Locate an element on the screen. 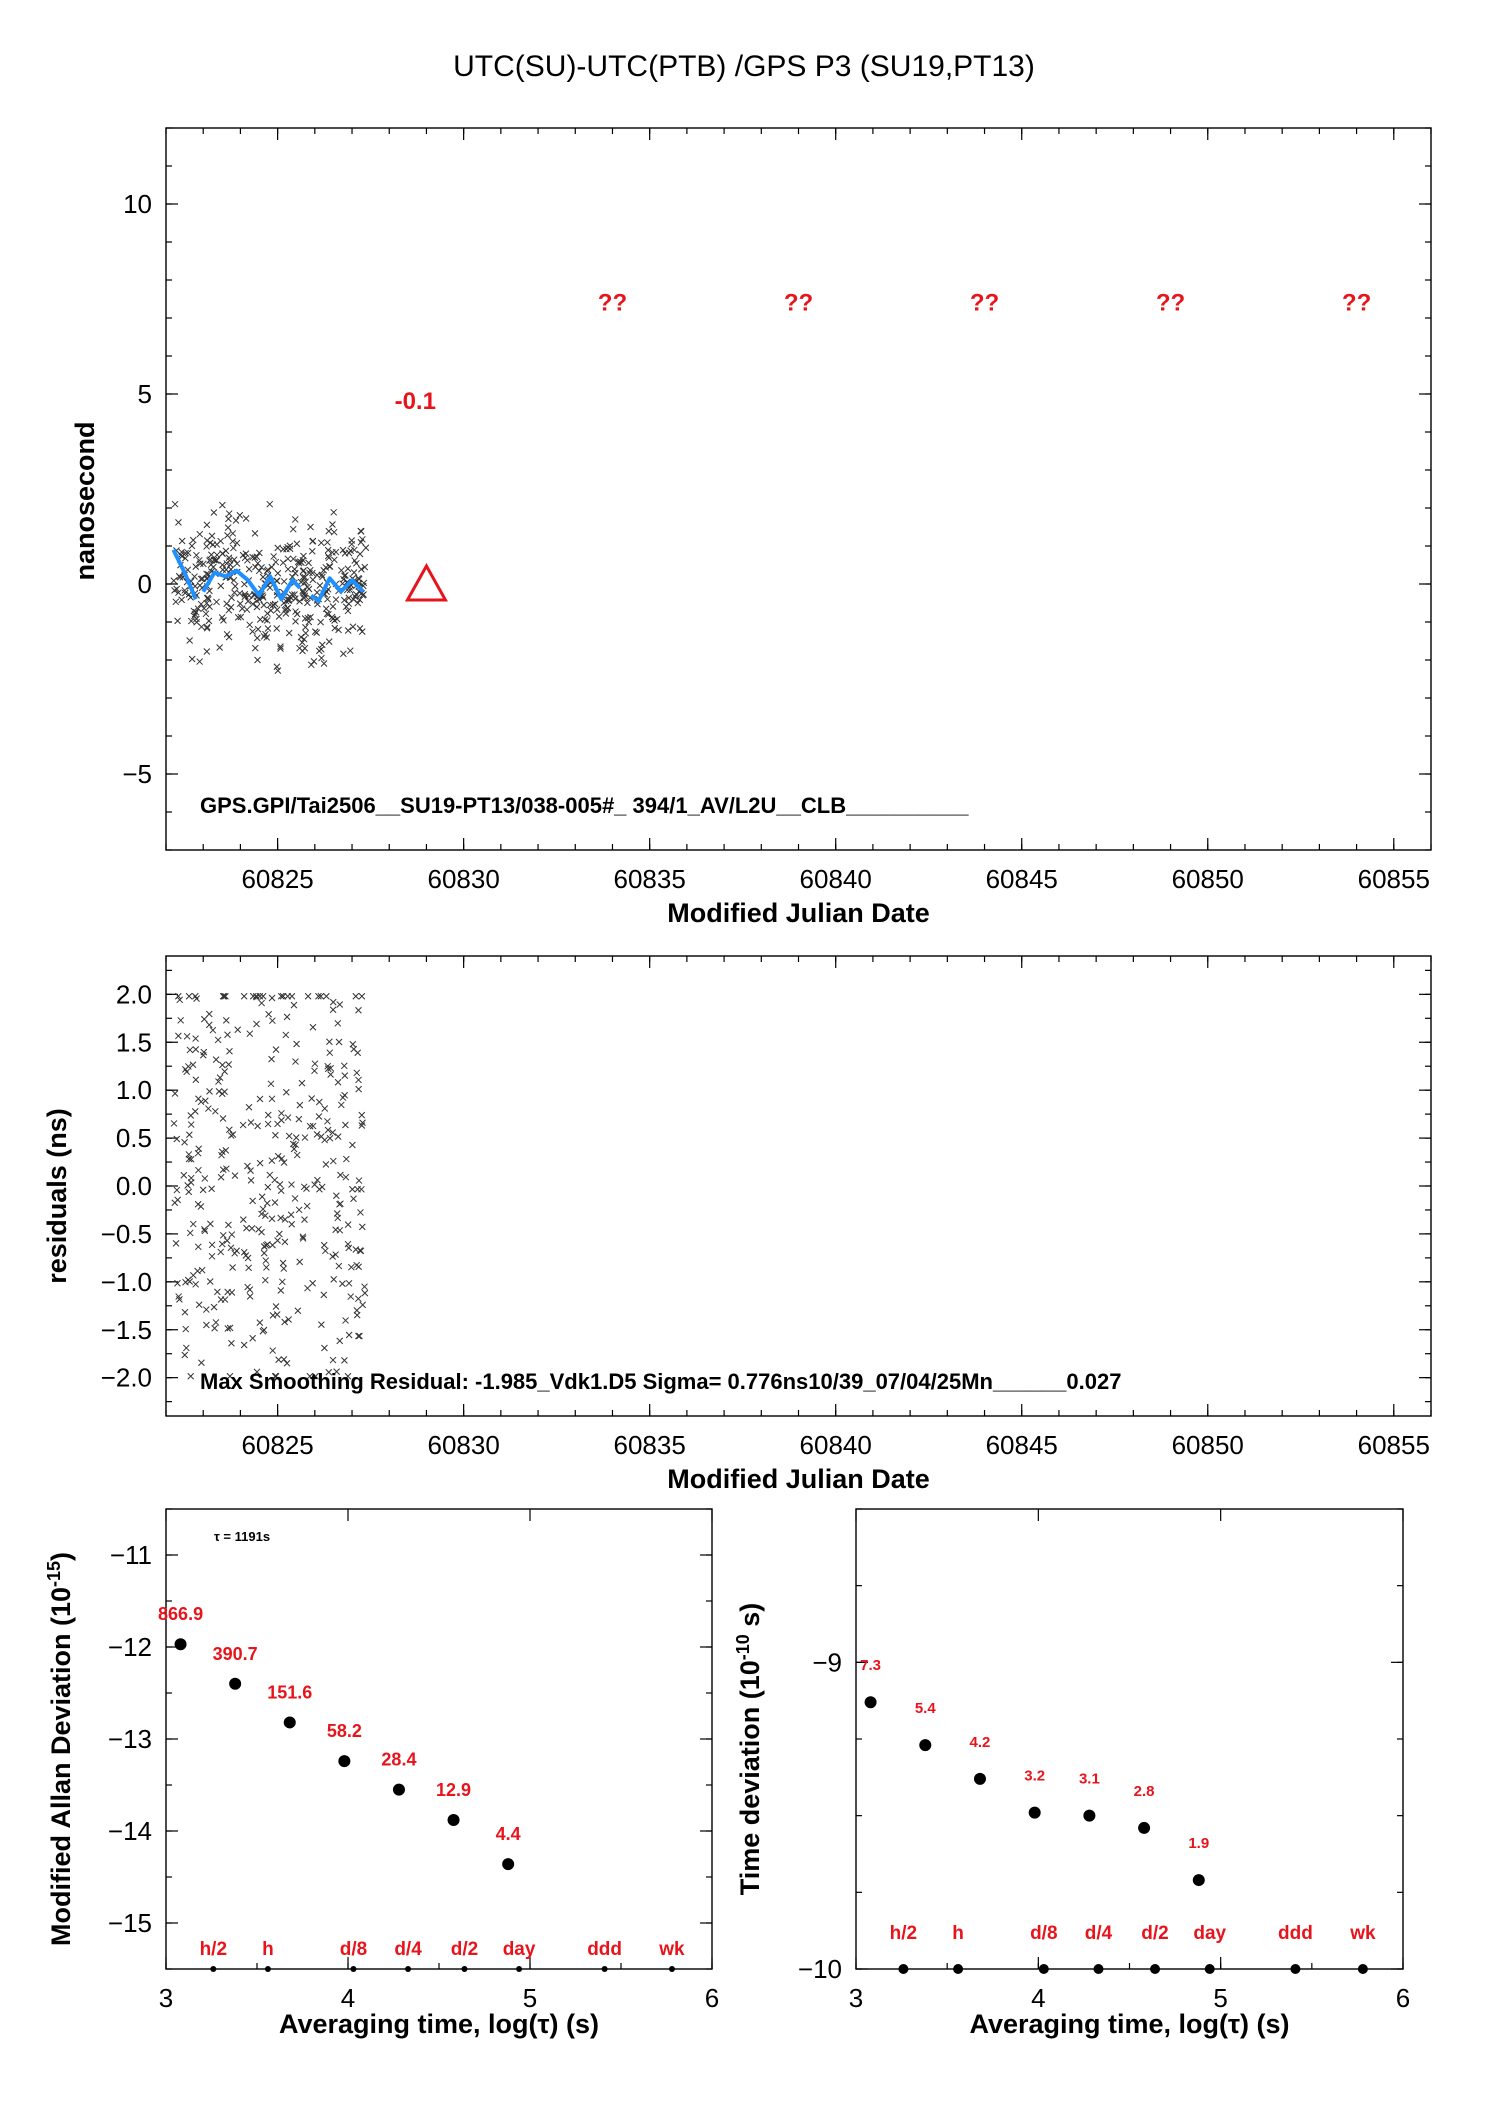 The height and width of the screenshot is (2105, 1488). y-axis-label: Time deviation (10-10 s) is located at coordinates (749, 1749).